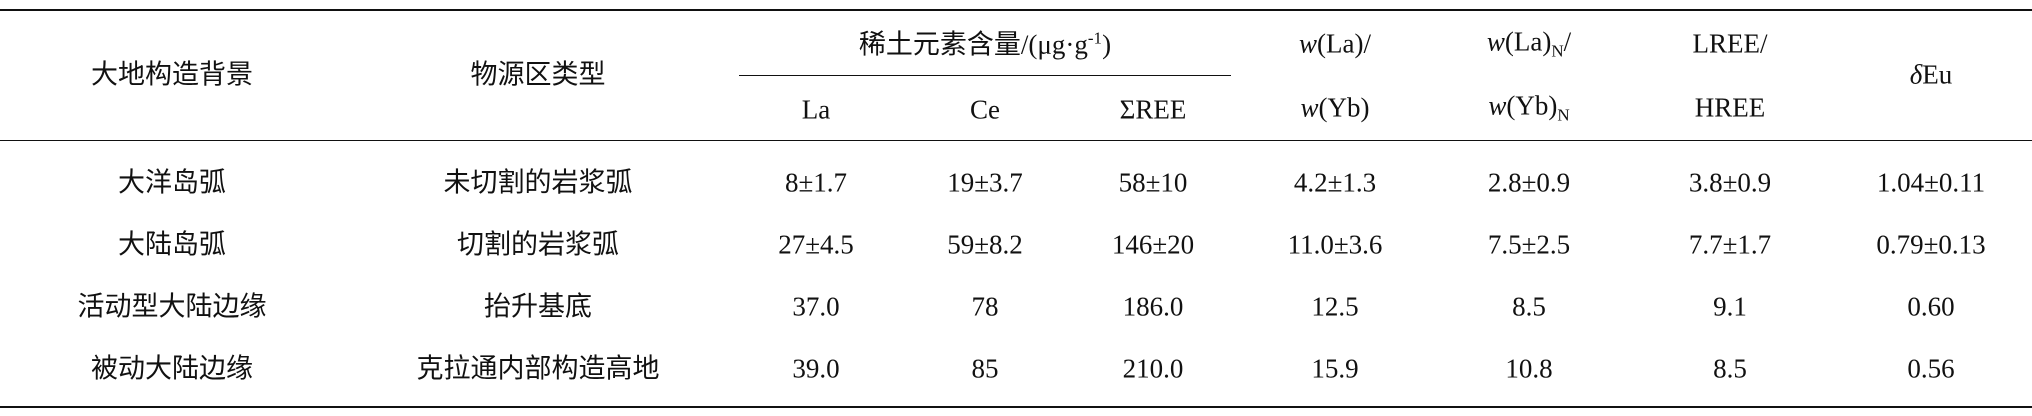 Image resolution: width=2032 pixels, height=416 pixels. I want to click on row-label: 未切割的岩浆弧, so click(538, 182).